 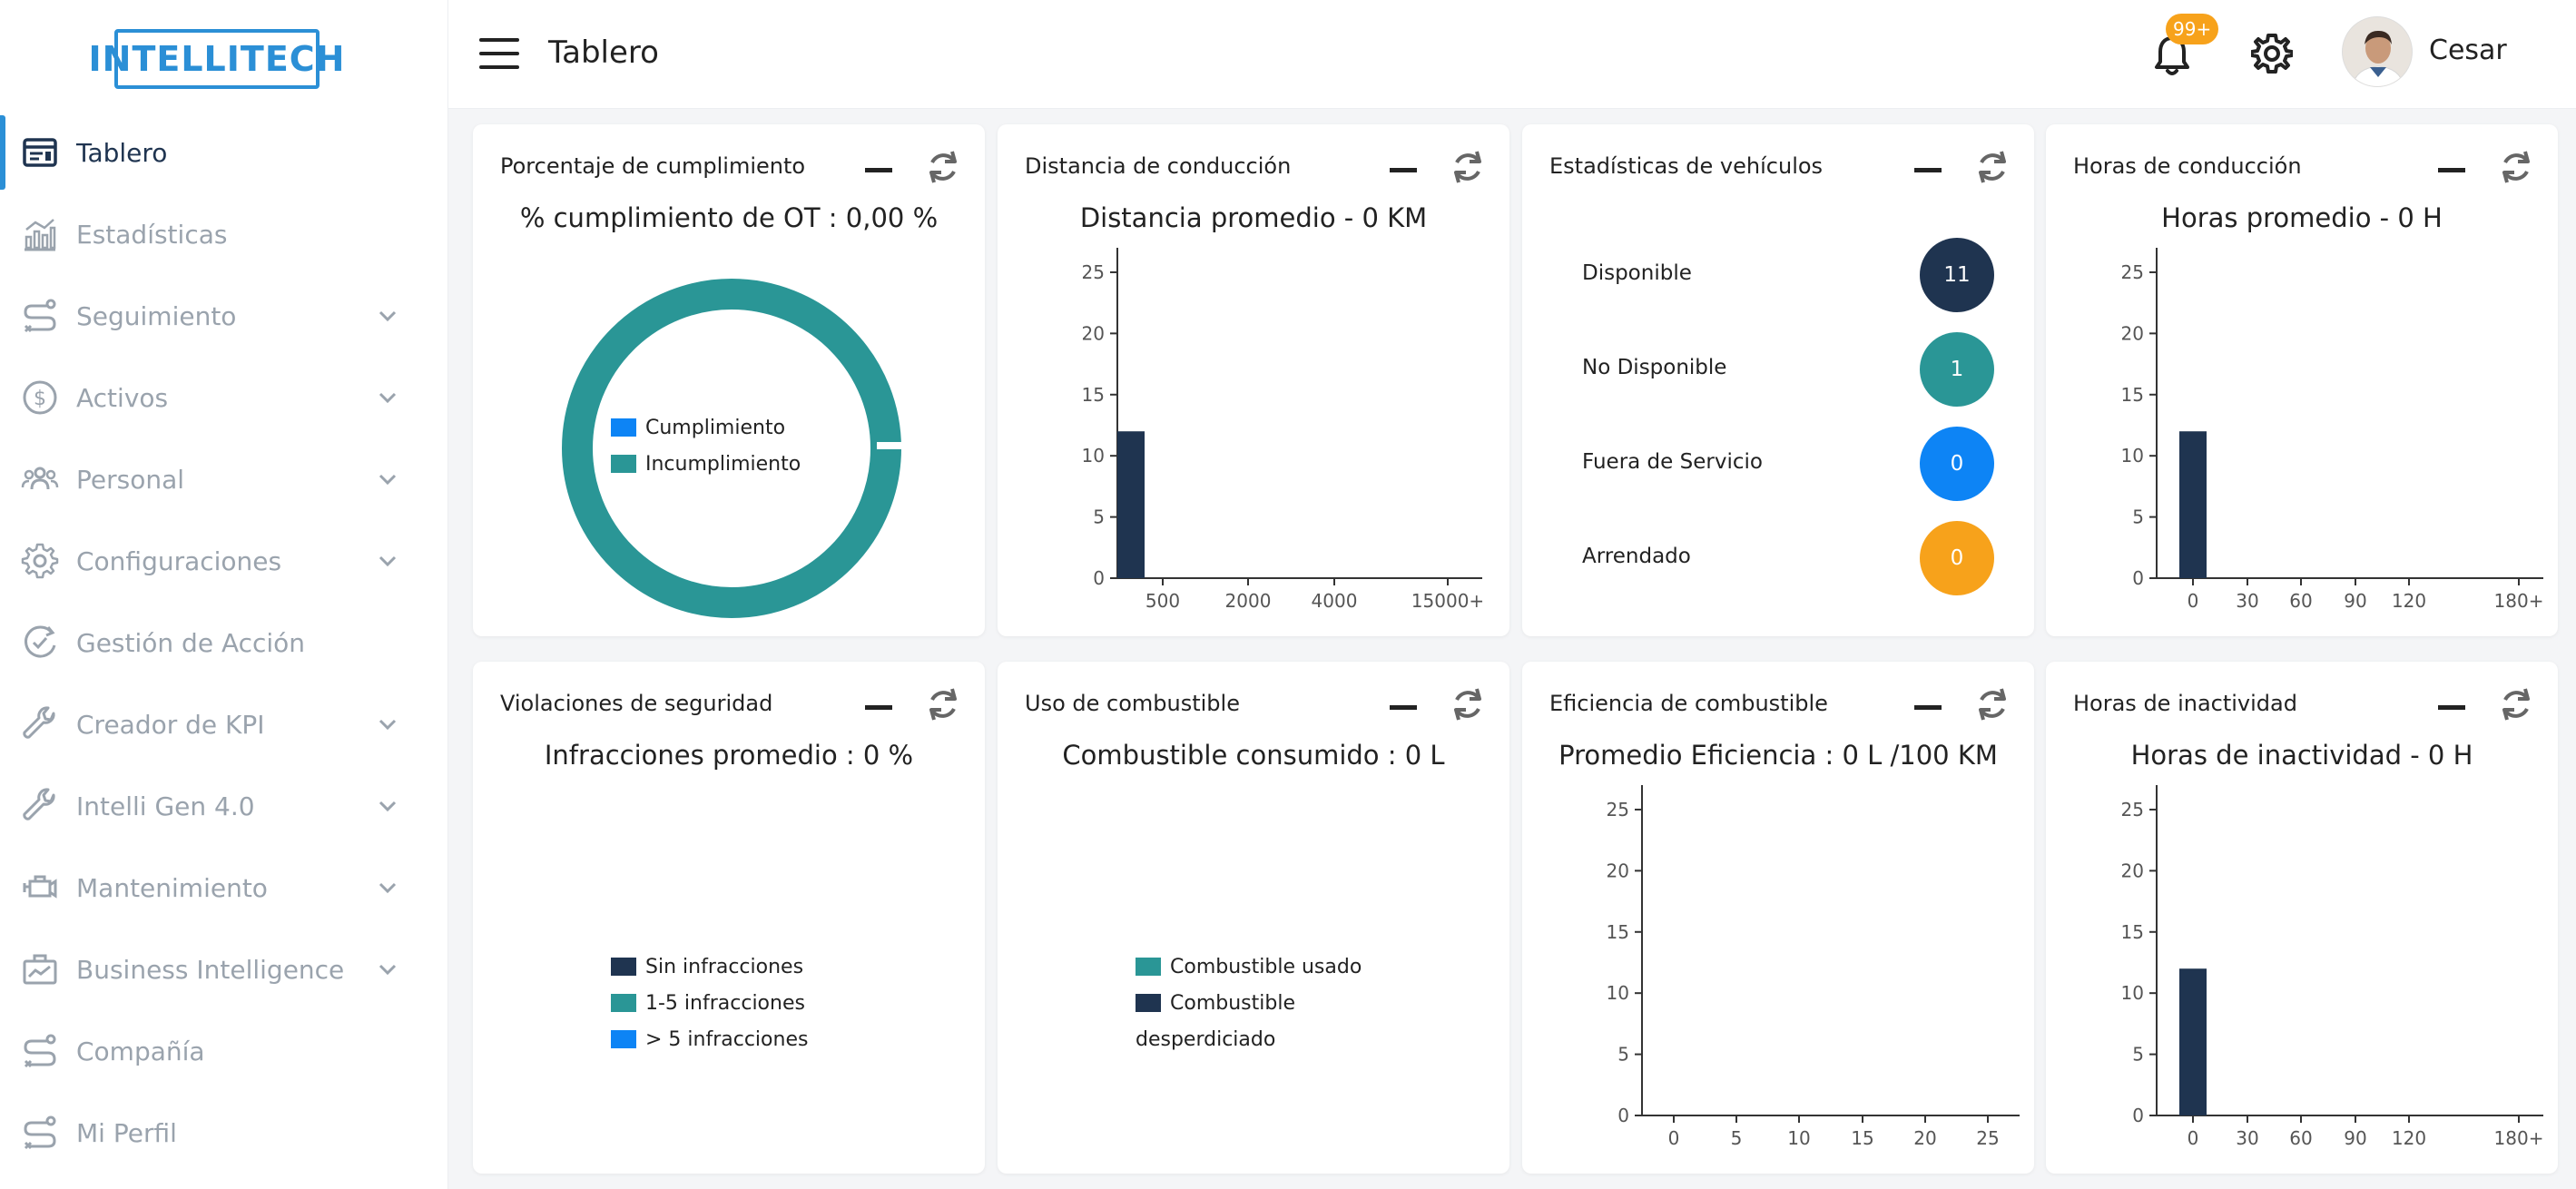 I want to click on intellitech-logo: INTELLITECH, so click(x=216, y=59).